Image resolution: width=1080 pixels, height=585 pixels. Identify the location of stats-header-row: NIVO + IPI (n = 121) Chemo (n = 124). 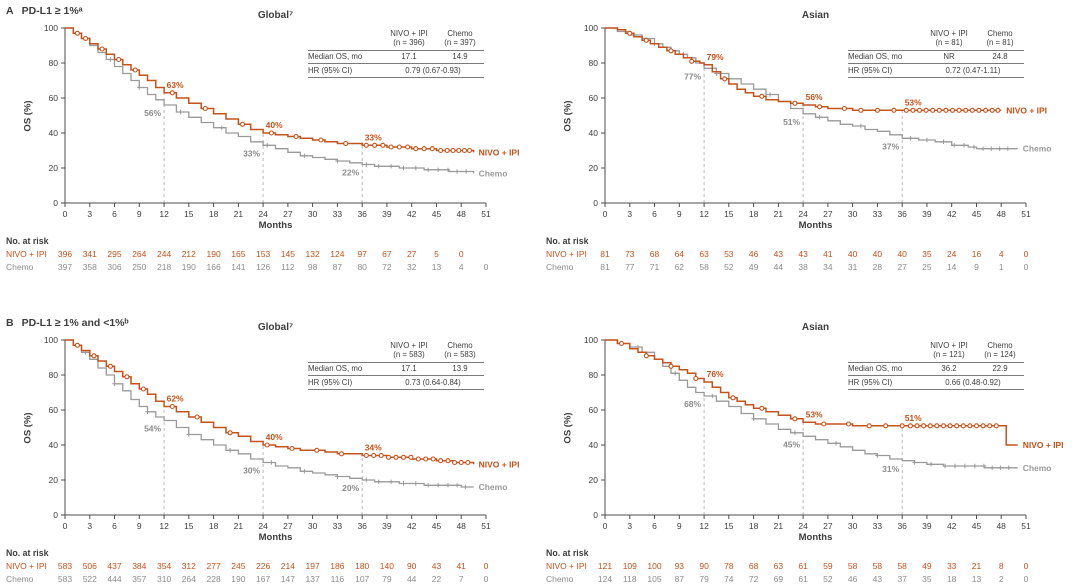
(936, 351).